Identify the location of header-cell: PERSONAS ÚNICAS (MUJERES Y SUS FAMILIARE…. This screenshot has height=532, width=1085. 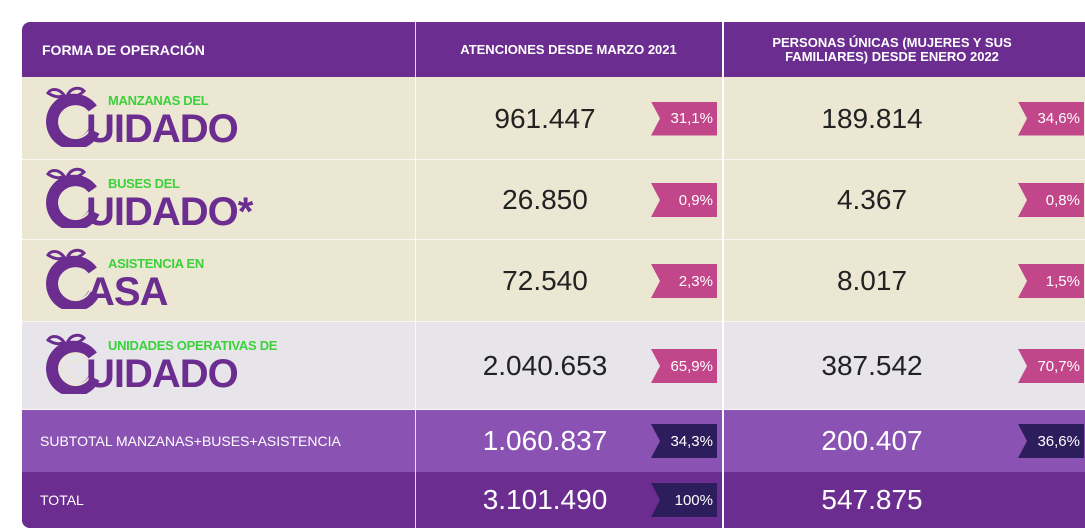
(892, 49).